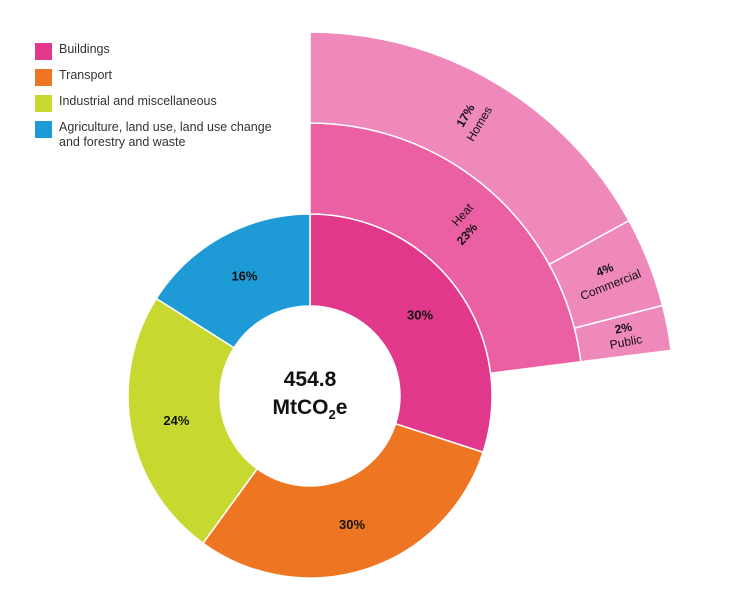 The height and width of the screenshot is (607, 730). I want to click on donut-slice-industrial-and-miscellaneous, so click(193, 421).